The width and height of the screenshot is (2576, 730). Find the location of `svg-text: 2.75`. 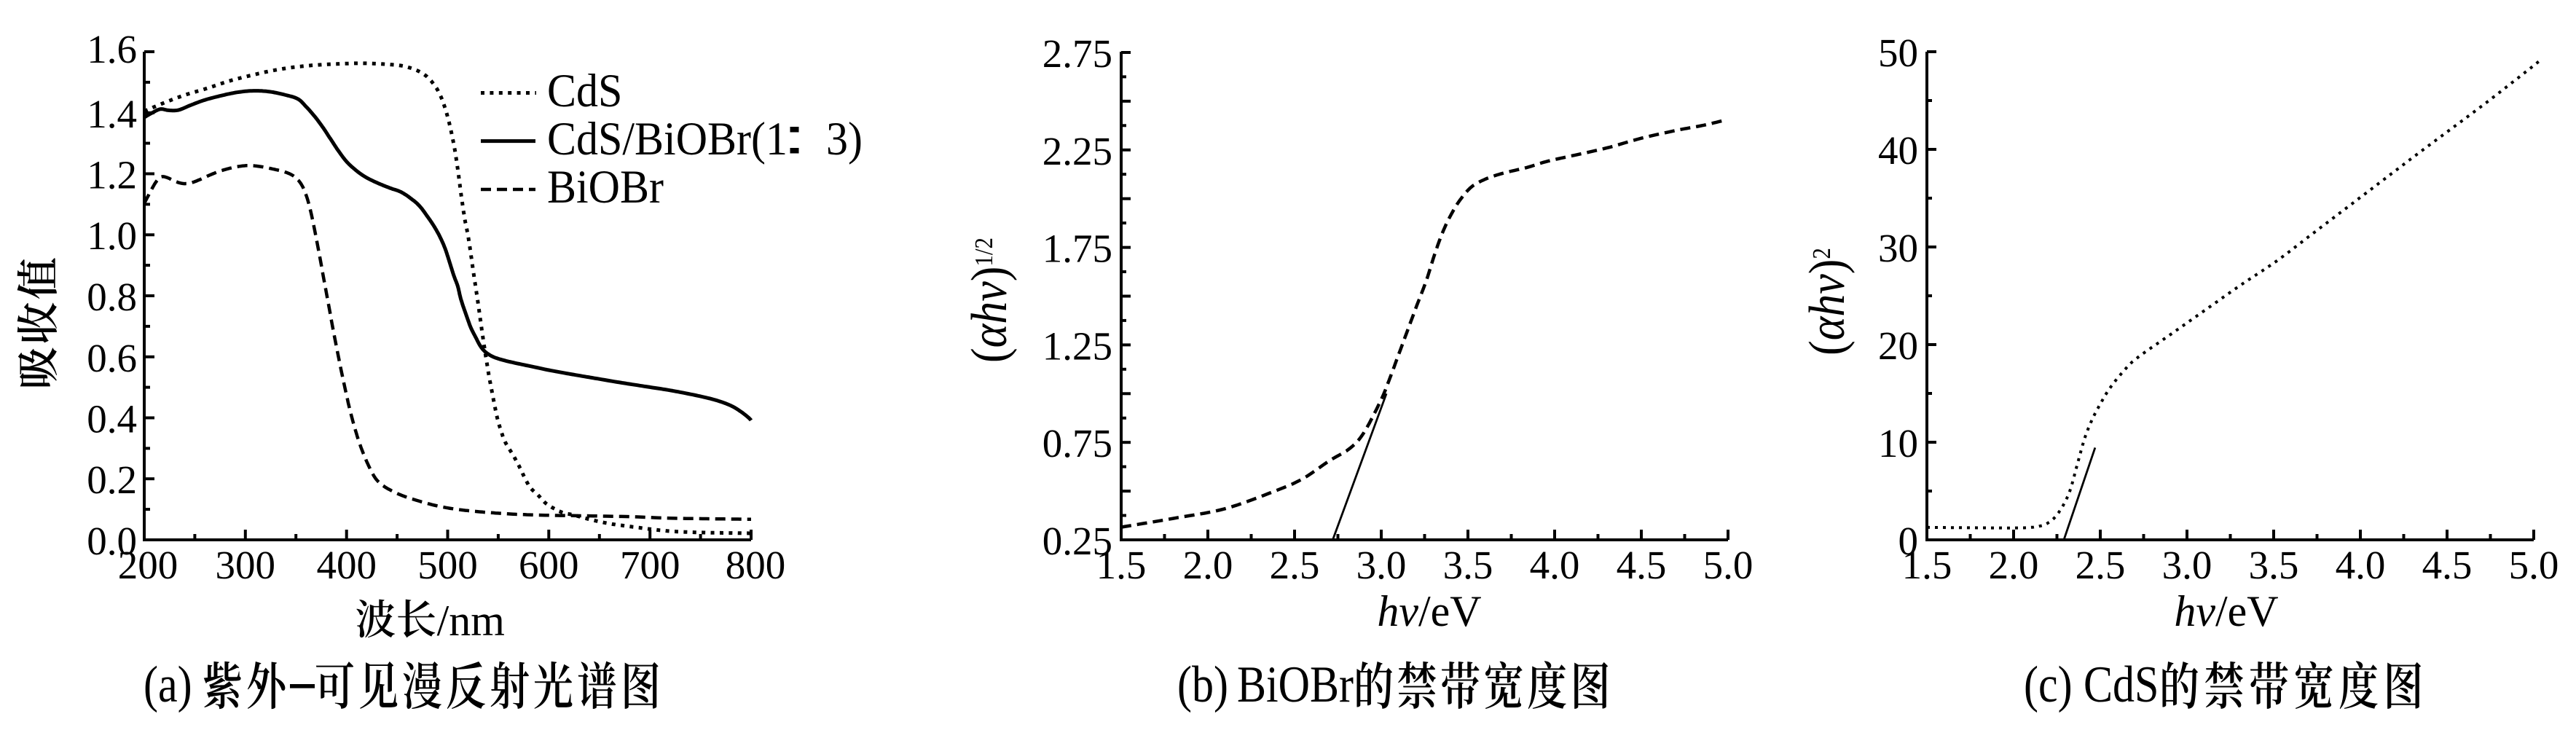

svg-text: 2.75 is located at coordinates (1077, 54).